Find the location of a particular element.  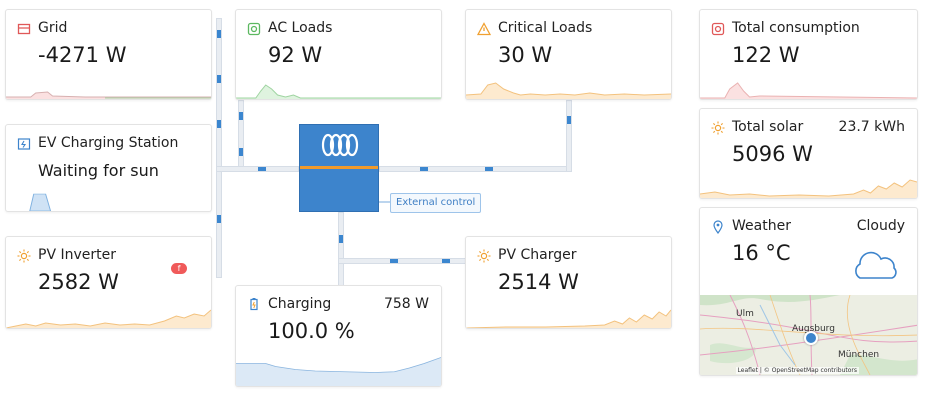

card-title: EV Charging Station is located at coordinates (108, 143).